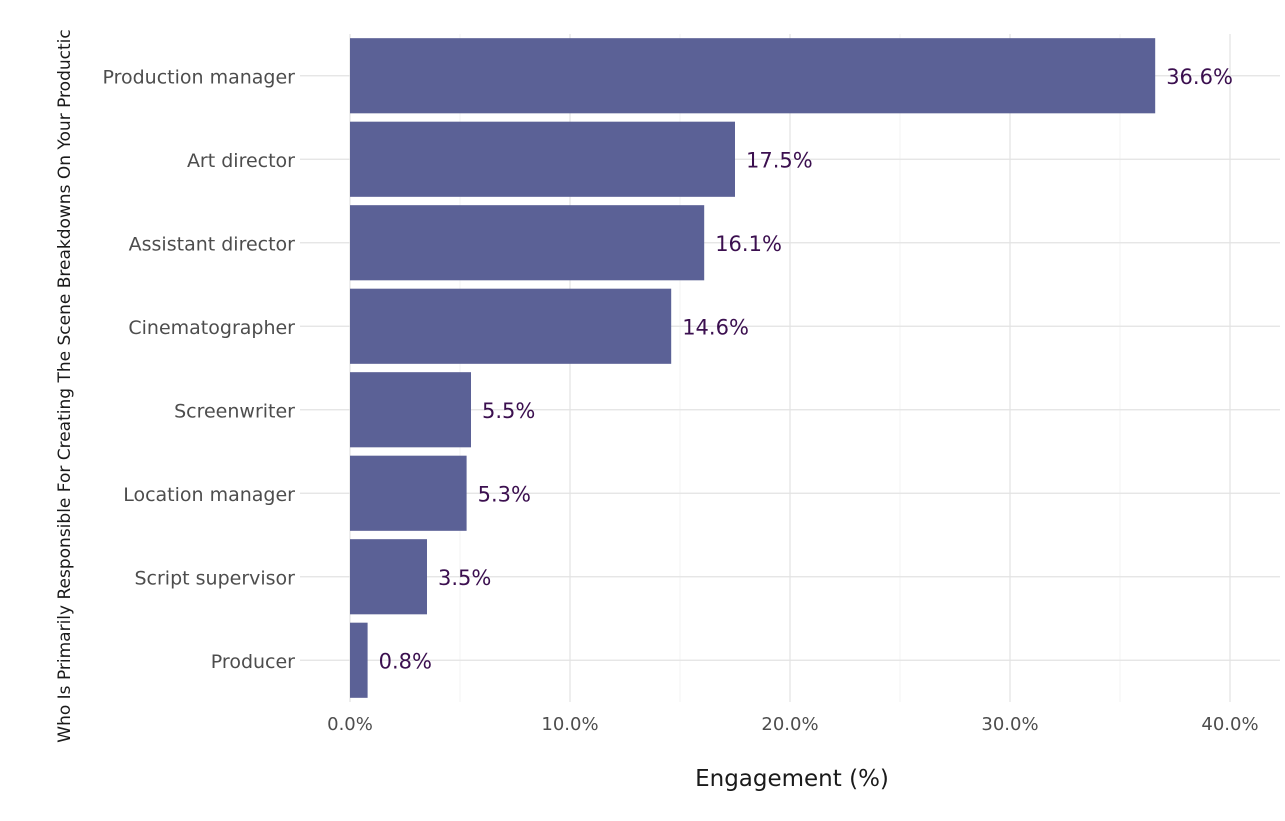 The image size is (1285, 821). What do you see at coordinates (1229, 724) in the screenshot?
I see `x-tick-label: 40.0%` at bounding box center [1229, 724].